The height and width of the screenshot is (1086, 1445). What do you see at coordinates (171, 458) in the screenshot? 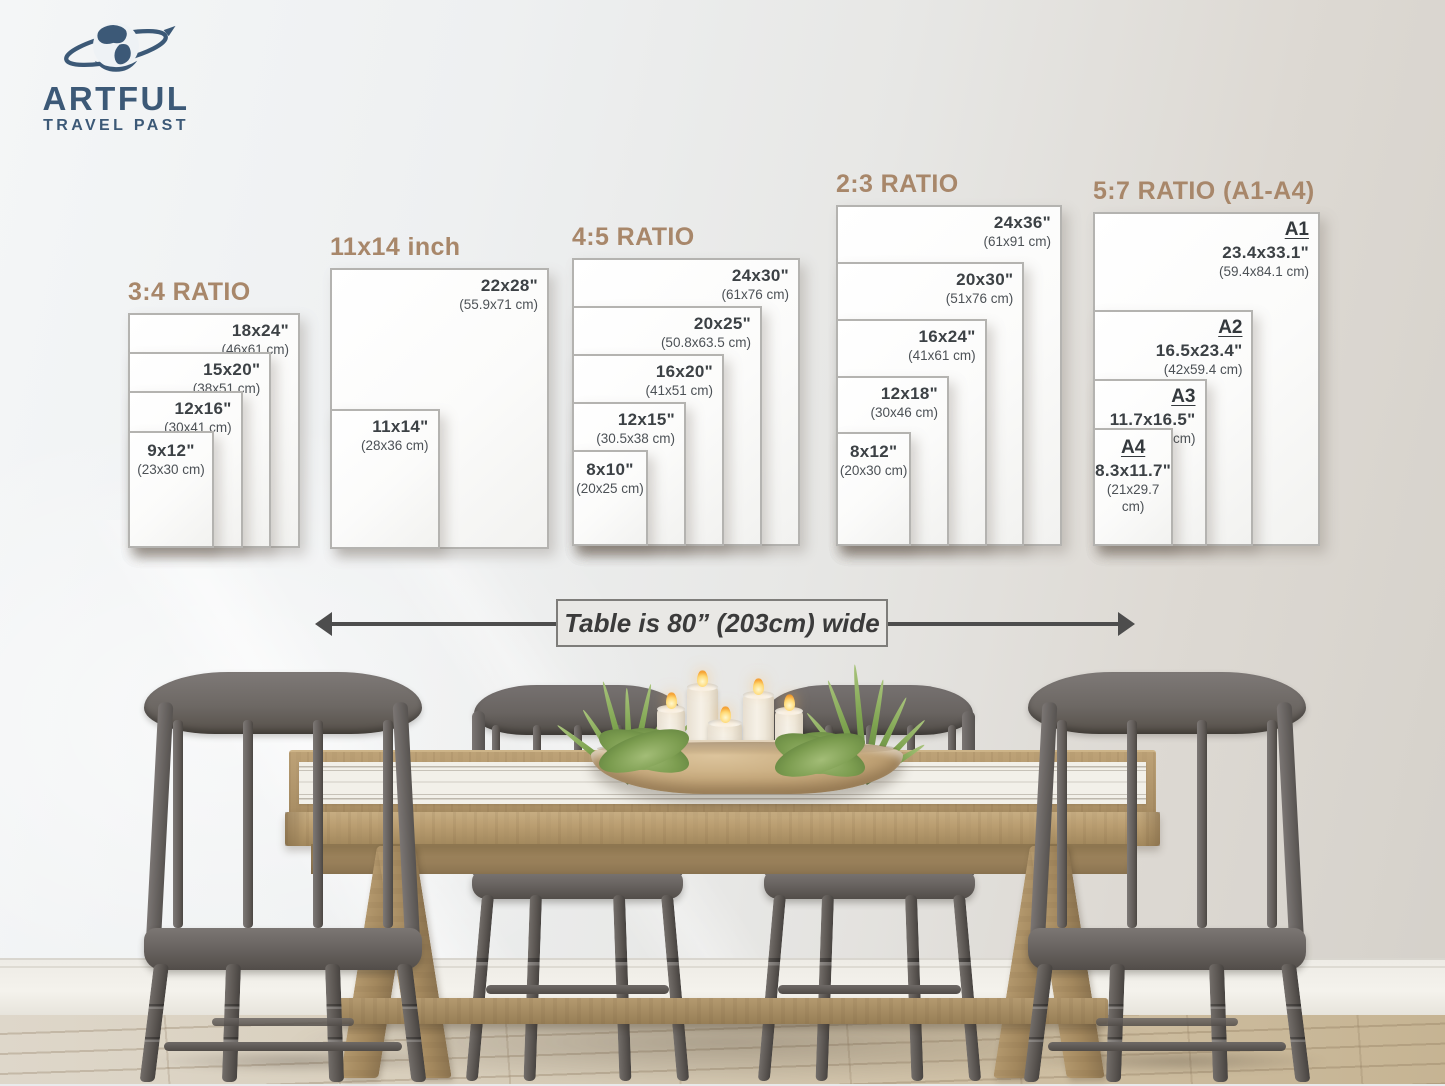
I see `size-label: 9x12" (23x30 cm)` at bounding box center [171, 458].